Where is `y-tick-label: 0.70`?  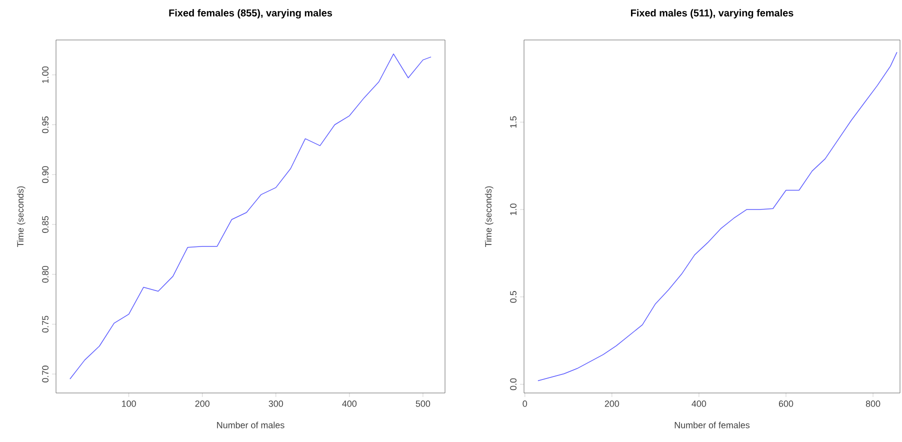 y-tick-label: 0.70 is located at coordinates (45, 374).